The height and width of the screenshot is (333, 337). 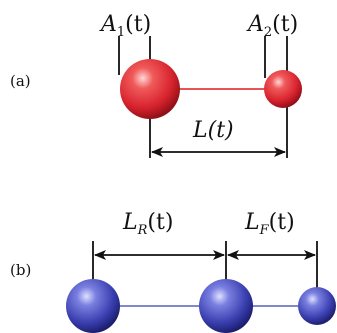 I want to click on sphere-front, so click(x=317, y=306).